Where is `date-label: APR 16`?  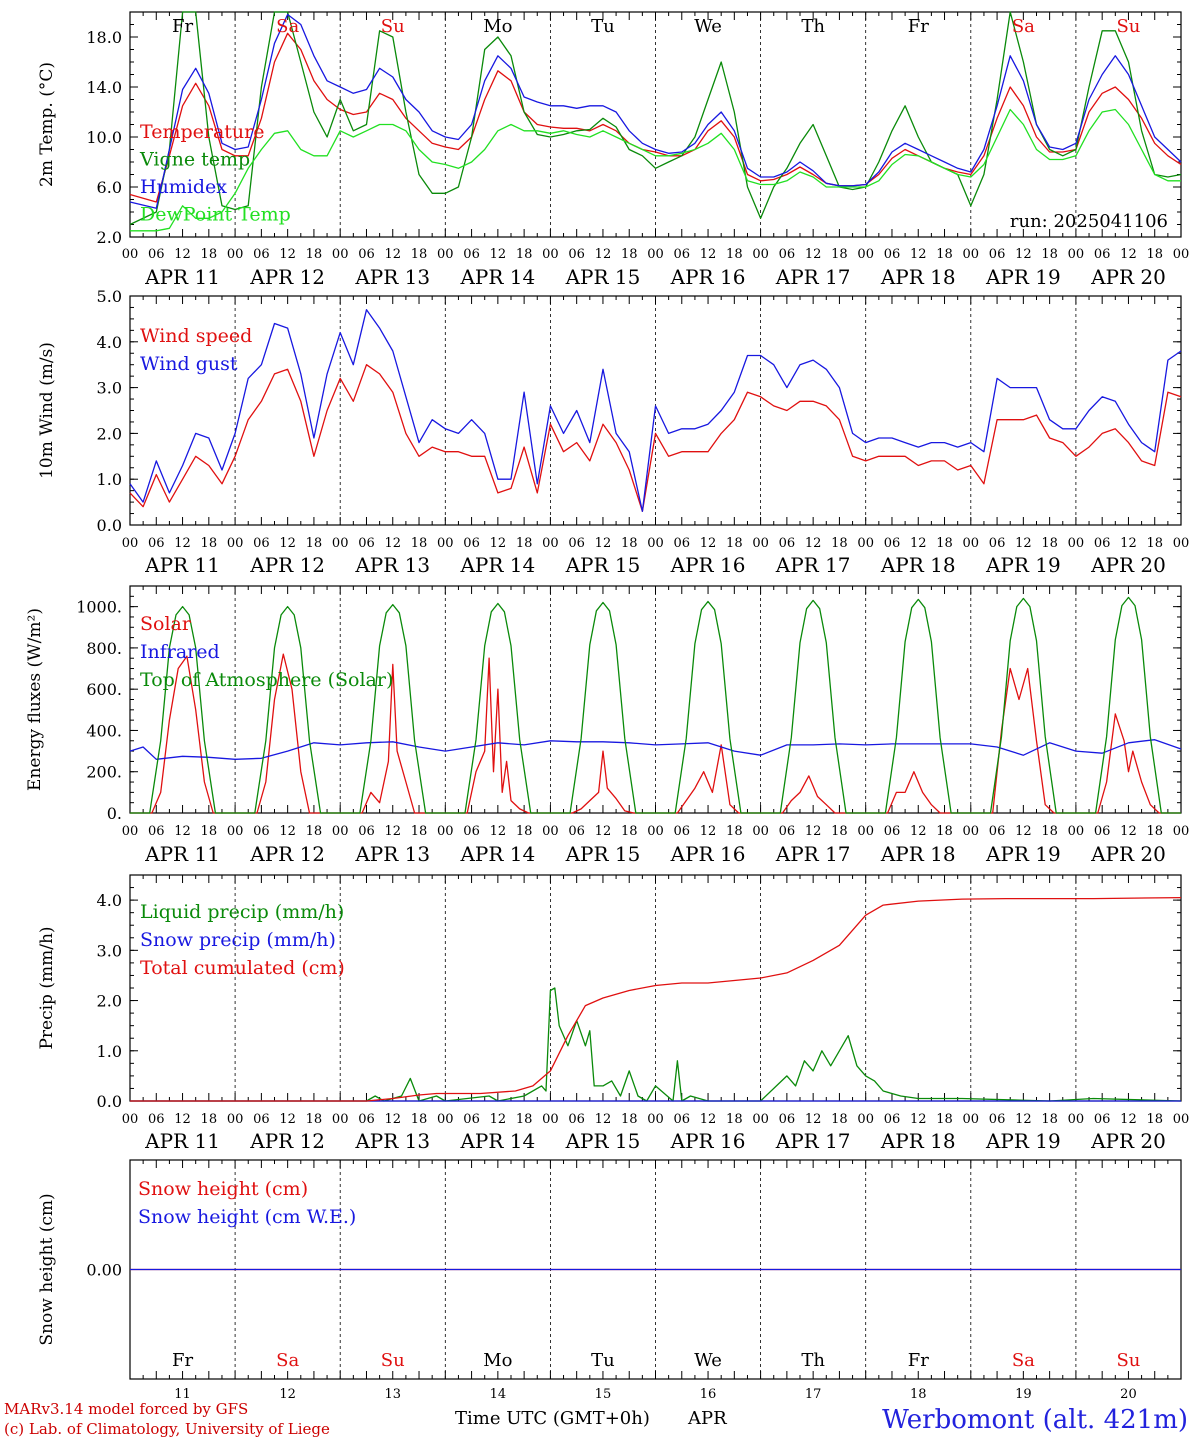
date-label: APR 16 is located at coordinates (708, 277).